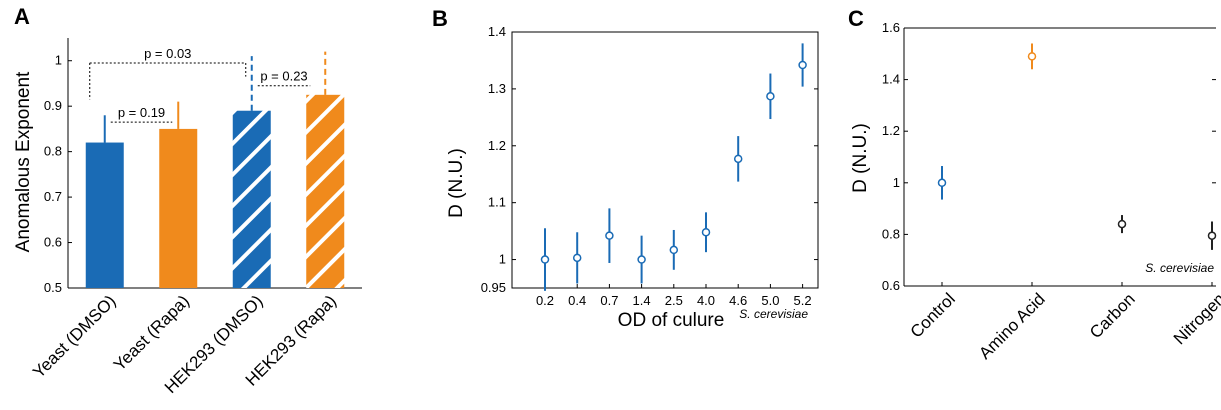  What do you see at coordinates (674, 300) in the screenshot?
I see `panel-b-xtick-label: 2.5` at bounding box center [674, 300].